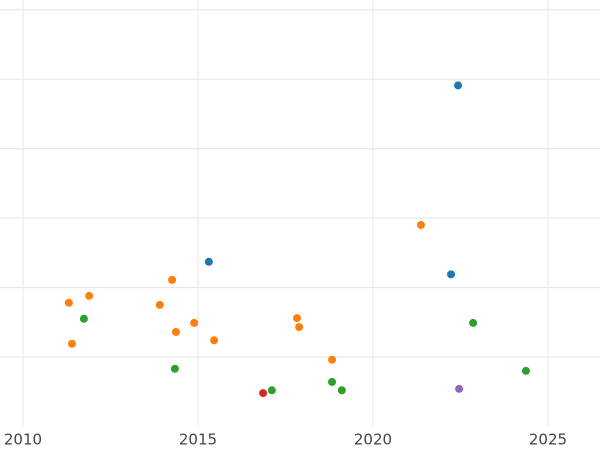 The height and width of the screenshot is (450, 600). I want to click on x-tick-label: 2010, so click(23, 440).